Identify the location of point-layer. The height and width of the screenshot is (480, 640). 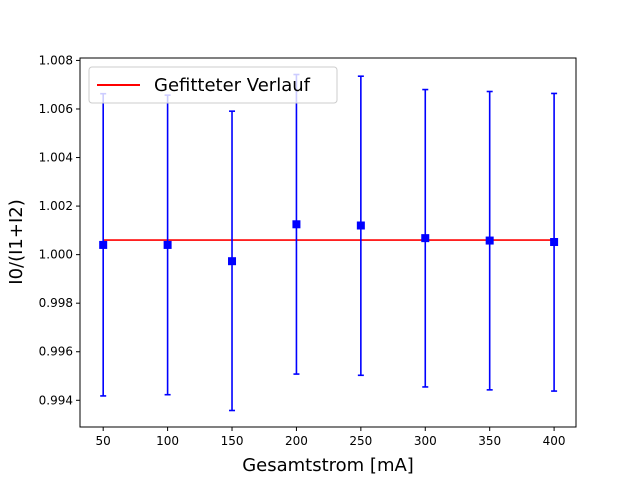
(329, 243).